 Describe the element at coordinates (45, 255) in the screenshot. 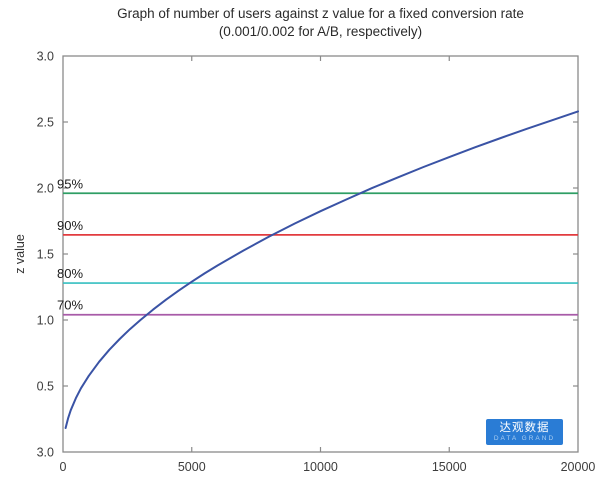

I see `y-tick-label: 1.5` at that location.